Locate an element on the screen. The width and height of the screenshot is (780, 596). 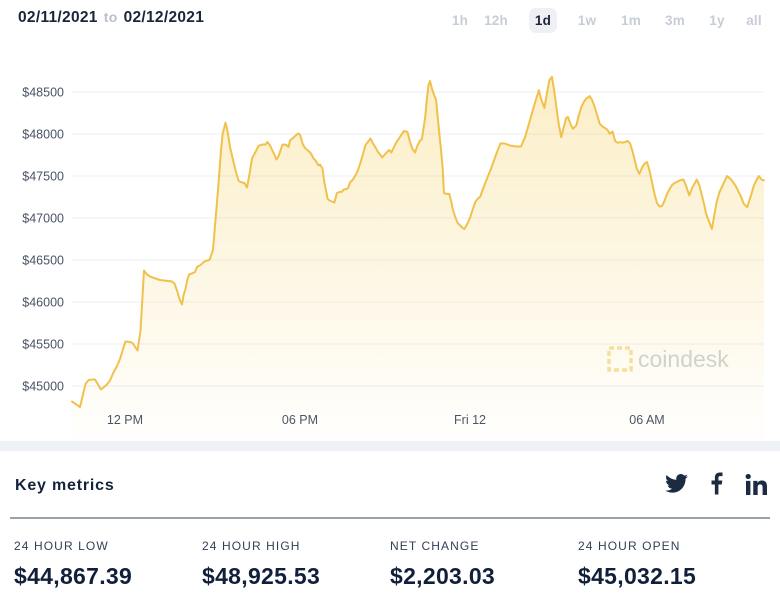
svg-text: $47500 is located at coordinates (43, 177).